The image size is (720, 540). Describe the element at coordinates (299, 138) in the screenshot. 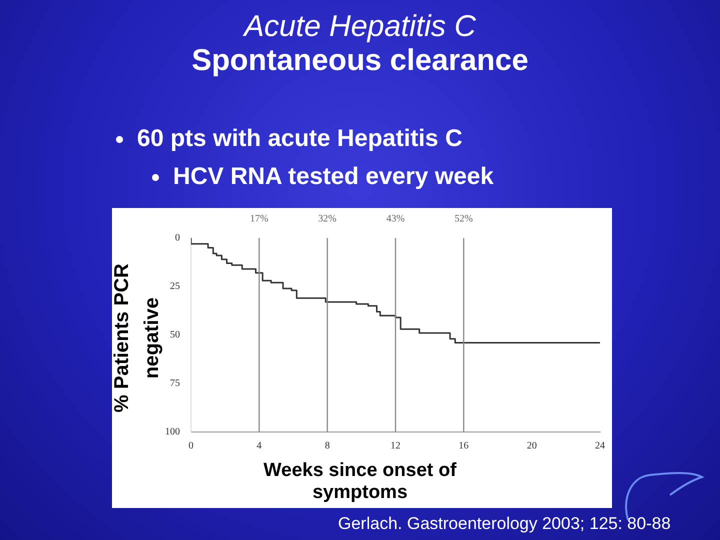

I see `text: 60 pts with acute Hepatitis C` at that location.